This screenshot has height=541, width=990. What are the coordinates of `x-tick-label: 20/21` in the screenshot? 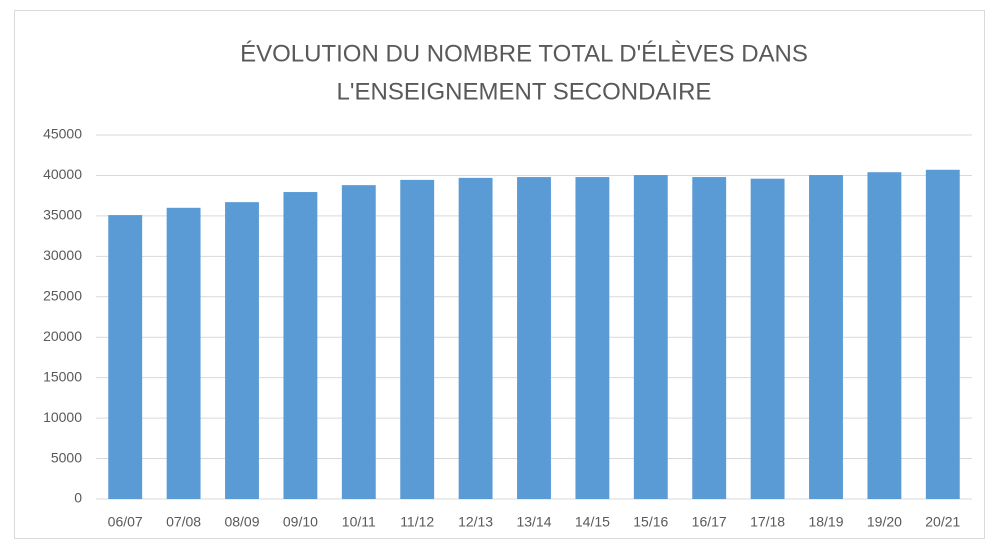 It's located at (942, 522).